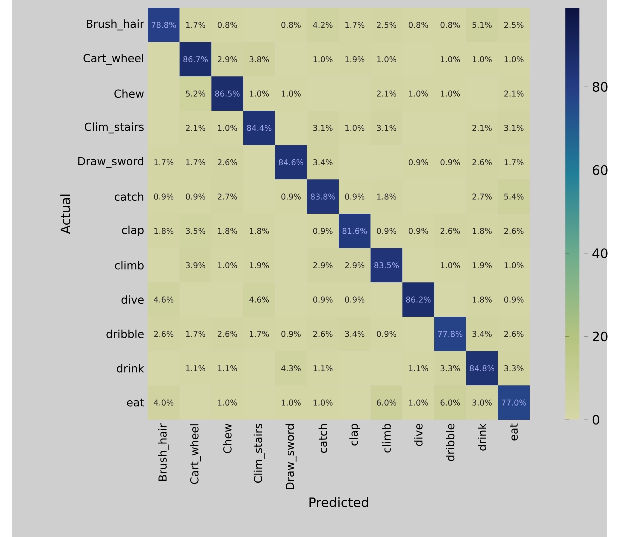 The height and width of the screenshot is (537, 619). Describe the element at coordinates (129, 197) in the screenshot. I see `y-tick-label: catch` at that location.